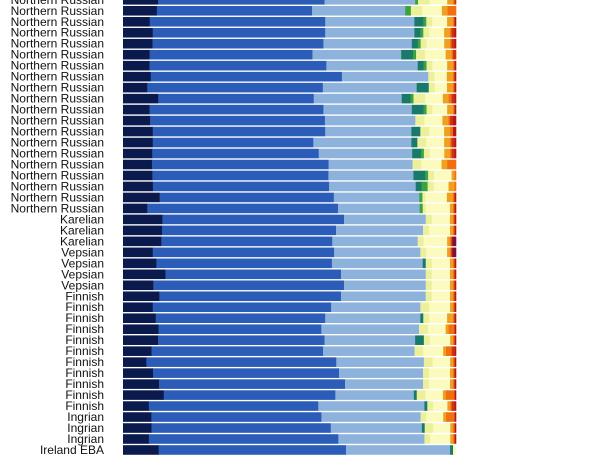 The height and width of the screenshot is (461, 599). Describe the element at coordinates (371, 417) in the screenshot. I see `bar-segment-row38-comp2` at that location.